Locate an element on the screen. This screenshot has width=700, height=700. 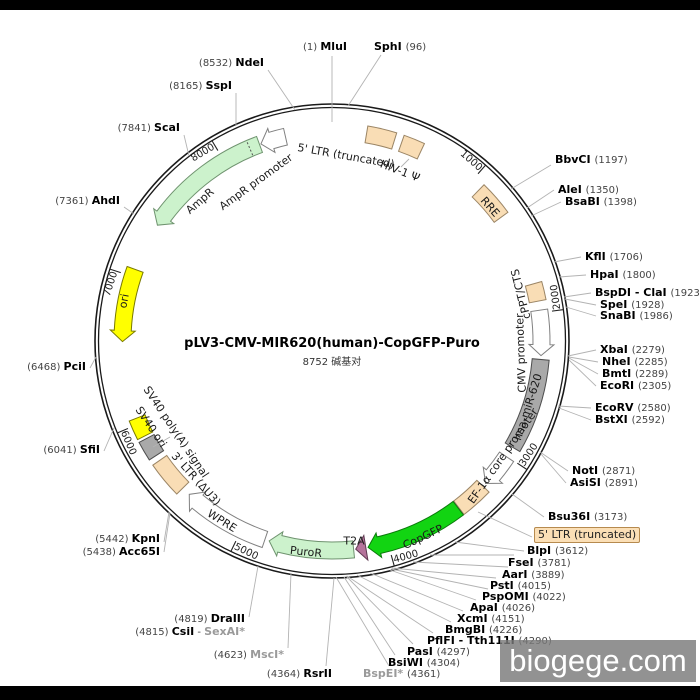
enzyme-name-text: NdeI is located at coordinates (249, 62).